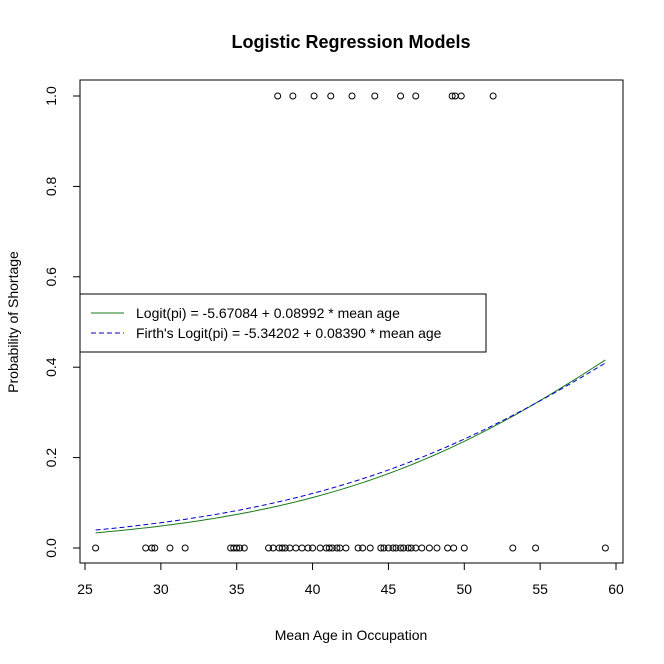 Image resolution: width=664 pixels, height=664 pixels. What do you see at coordinates (161, 589) in the screenshot?
I see `x-tick-label: 30` at bounding box center [161, 589].